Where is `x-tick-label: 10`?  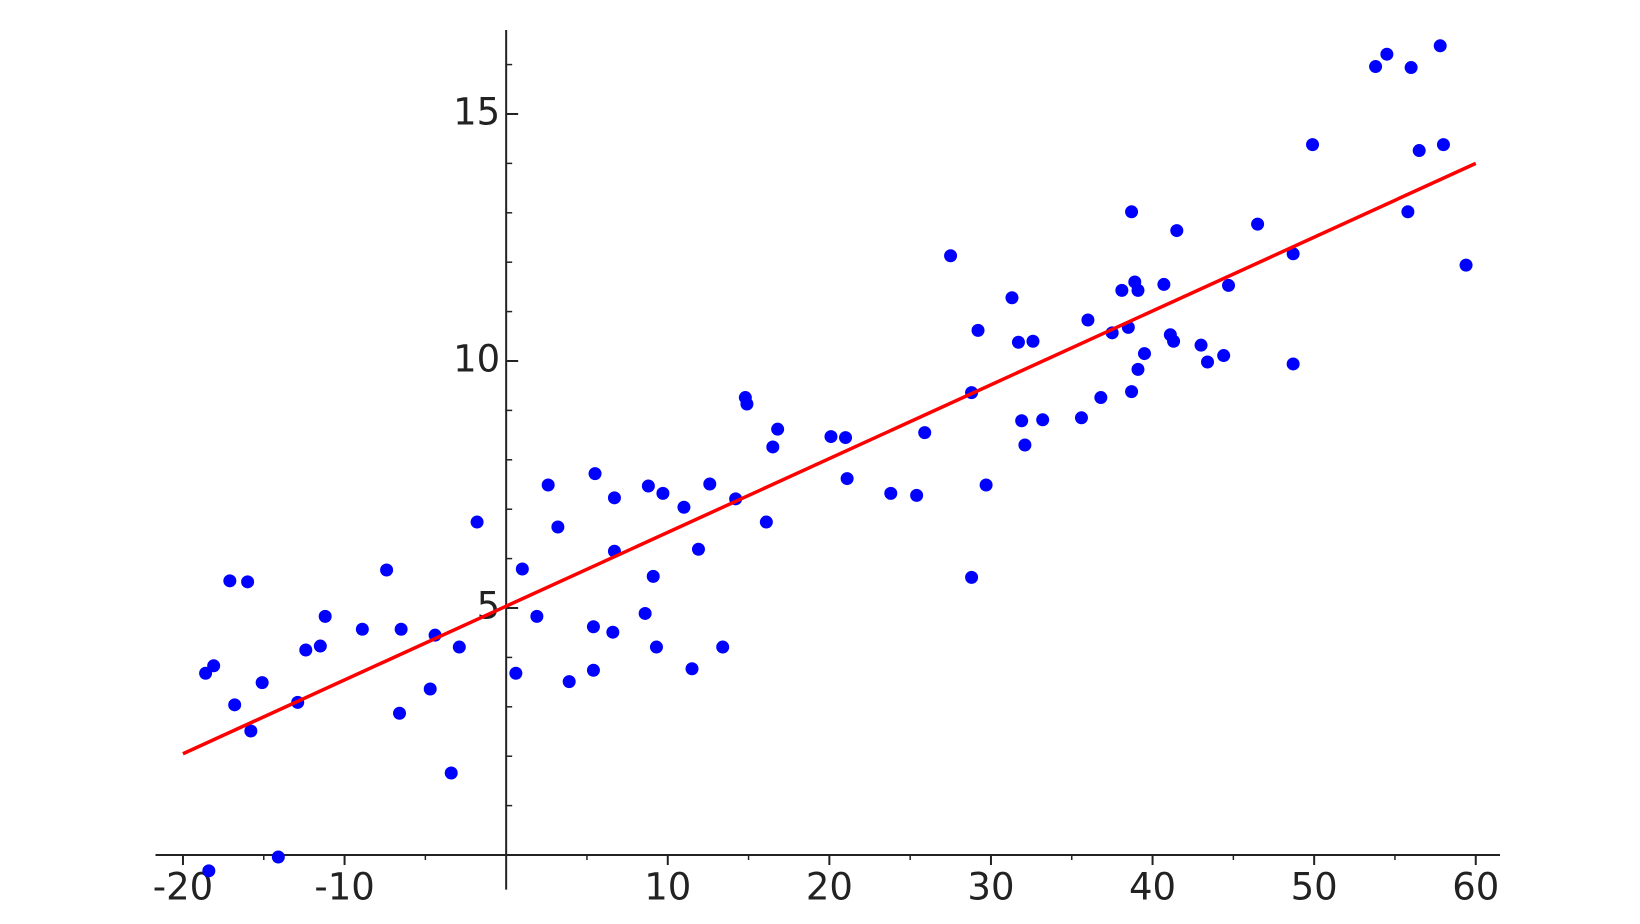 x-tick-label: 10 is located at coordinates (667, 887).